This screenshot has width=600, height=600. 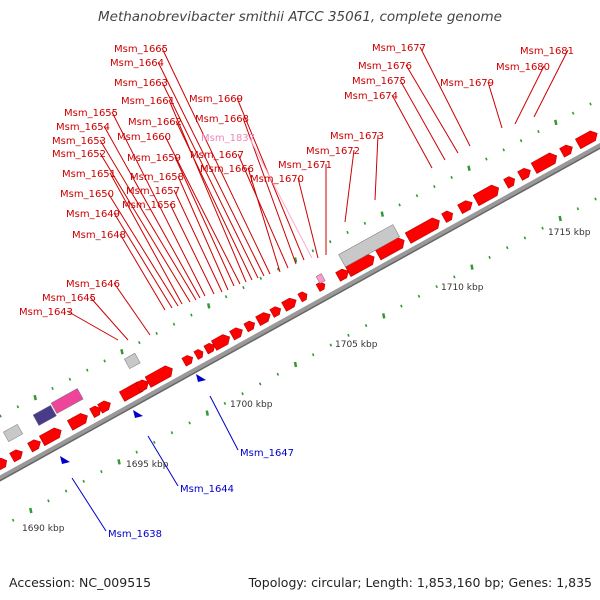 What do you see at coordinates (399, 48) in the screenshot?
I see `gene-label-msm_1677: Msm_1677` at bounding box center [399, 48].